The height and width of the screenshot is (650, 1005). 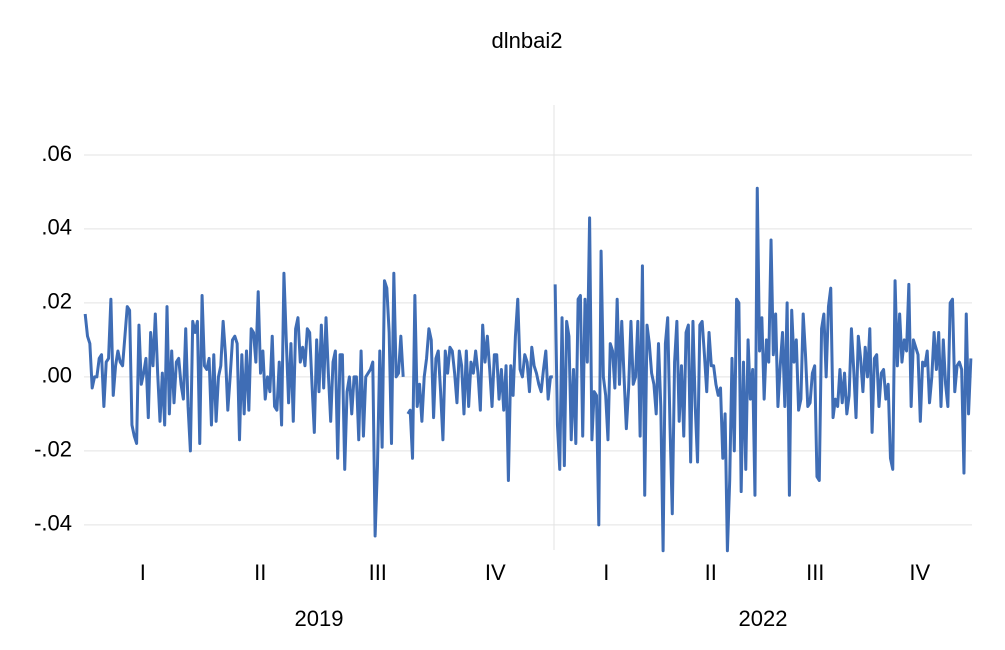 What do you see at coordinates (319, 618) in the screenshot?
I see `year-label: 2019` at bounding box center [319, 618].